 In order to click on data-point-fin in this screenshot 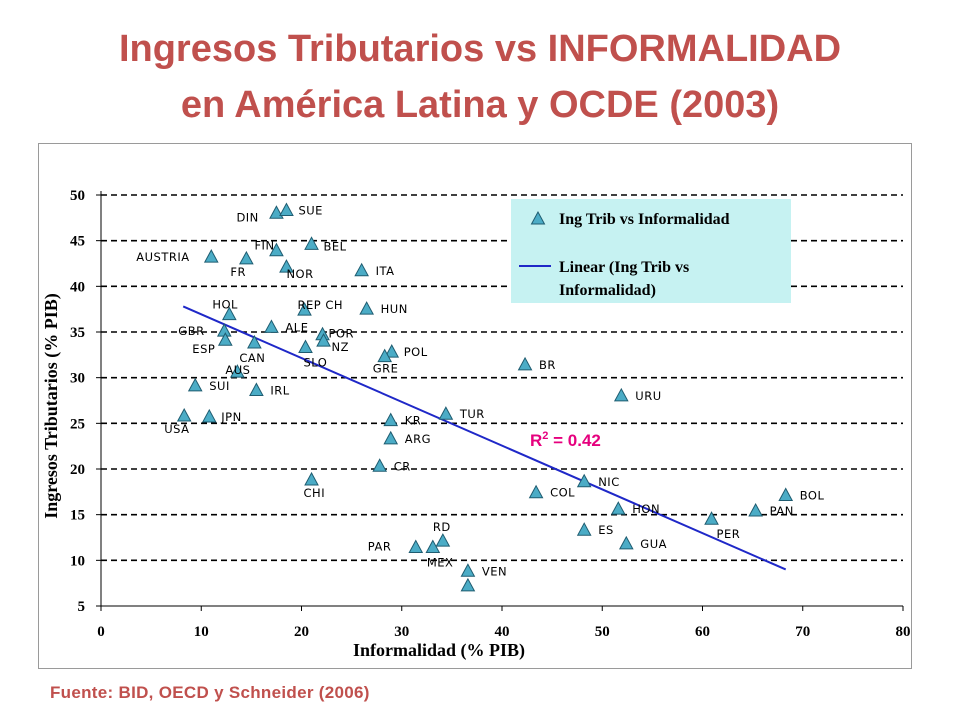, I will do `click(276, 249)`.